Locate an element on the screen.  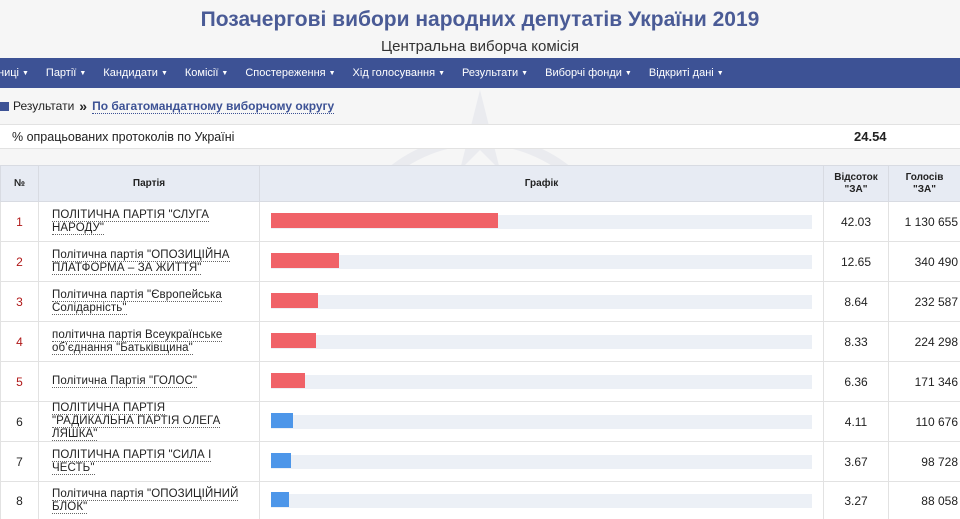
nav-item-results: Результати ▼ is located at coordinates (494, 73).